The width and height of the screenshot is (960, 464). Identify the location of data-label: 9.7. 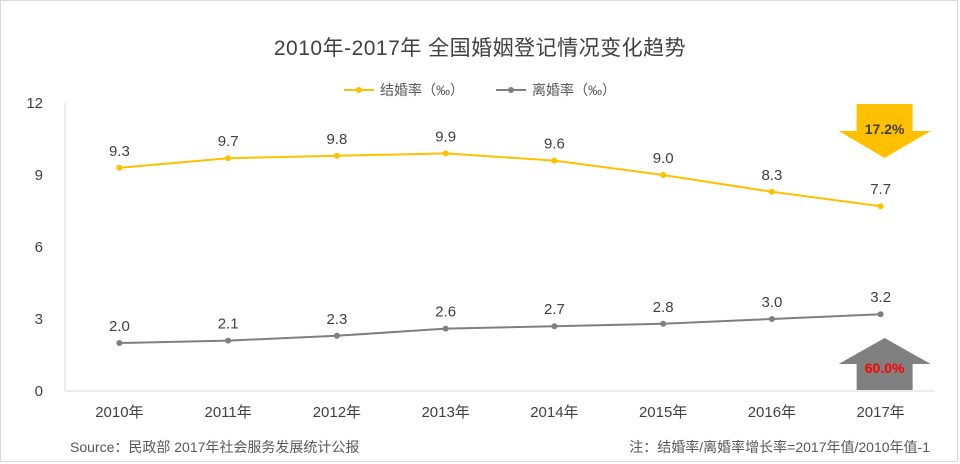
(228, 141).